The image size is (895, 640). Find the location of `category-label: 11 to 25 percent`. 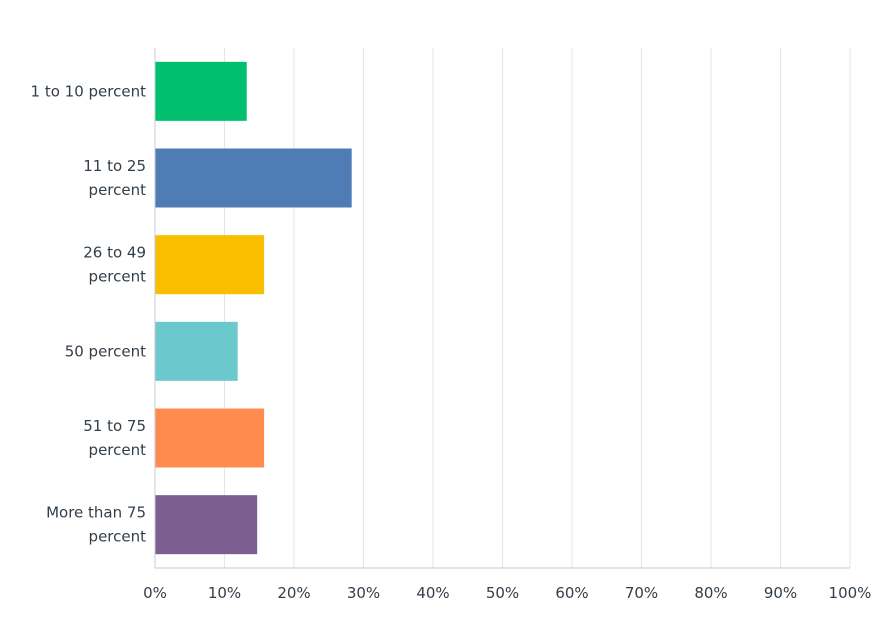

category-label: 11 to 25 percent is located at coordinates (114, 178).